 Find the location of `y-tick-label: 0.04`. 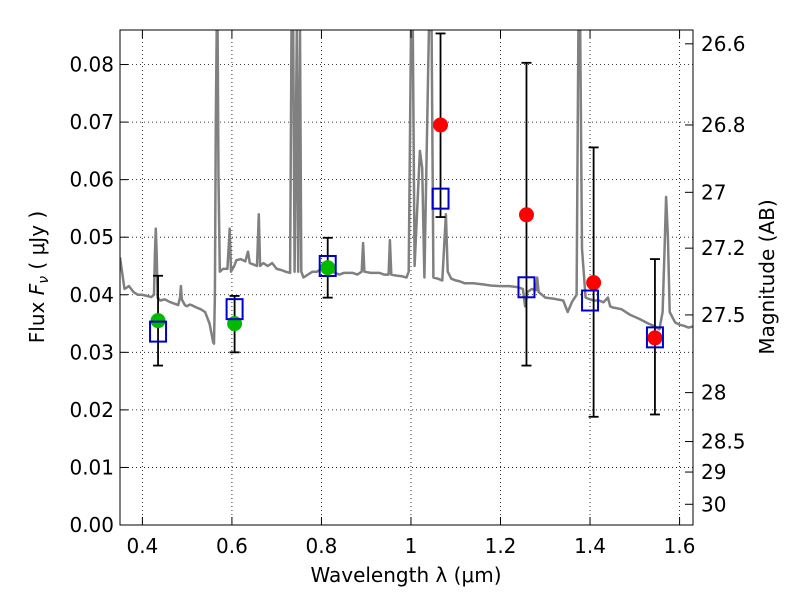

y-tick-label: 0.04 is located at coordinates (91, 295).